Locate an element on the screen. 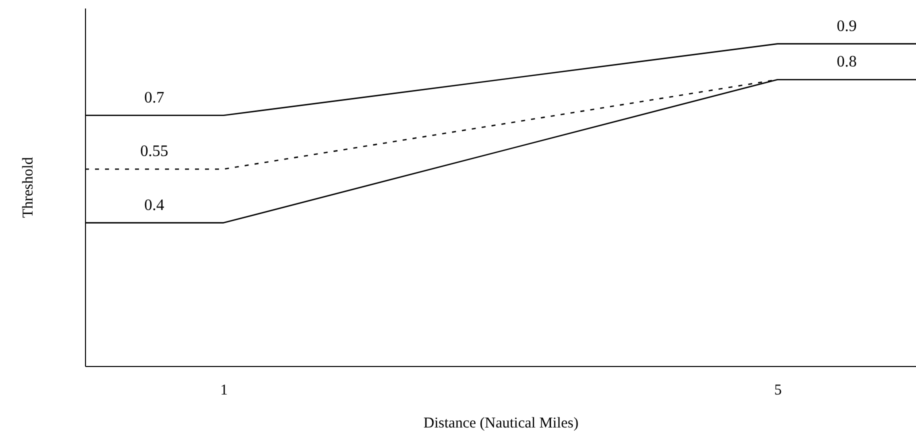 The image size is (916, 442). data-label: 0.4 is located at coordinates (154, 205).